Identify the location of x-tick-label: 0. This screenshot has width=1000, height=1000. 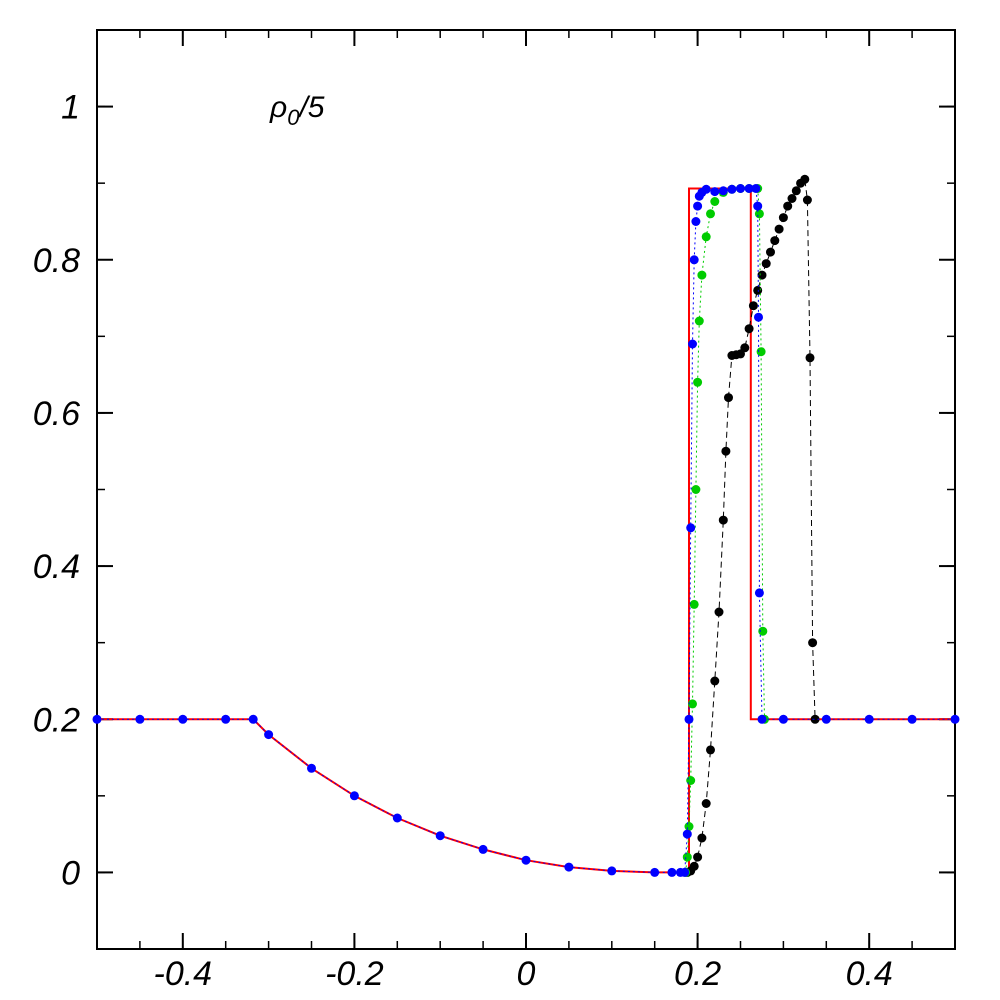
(526, 974).